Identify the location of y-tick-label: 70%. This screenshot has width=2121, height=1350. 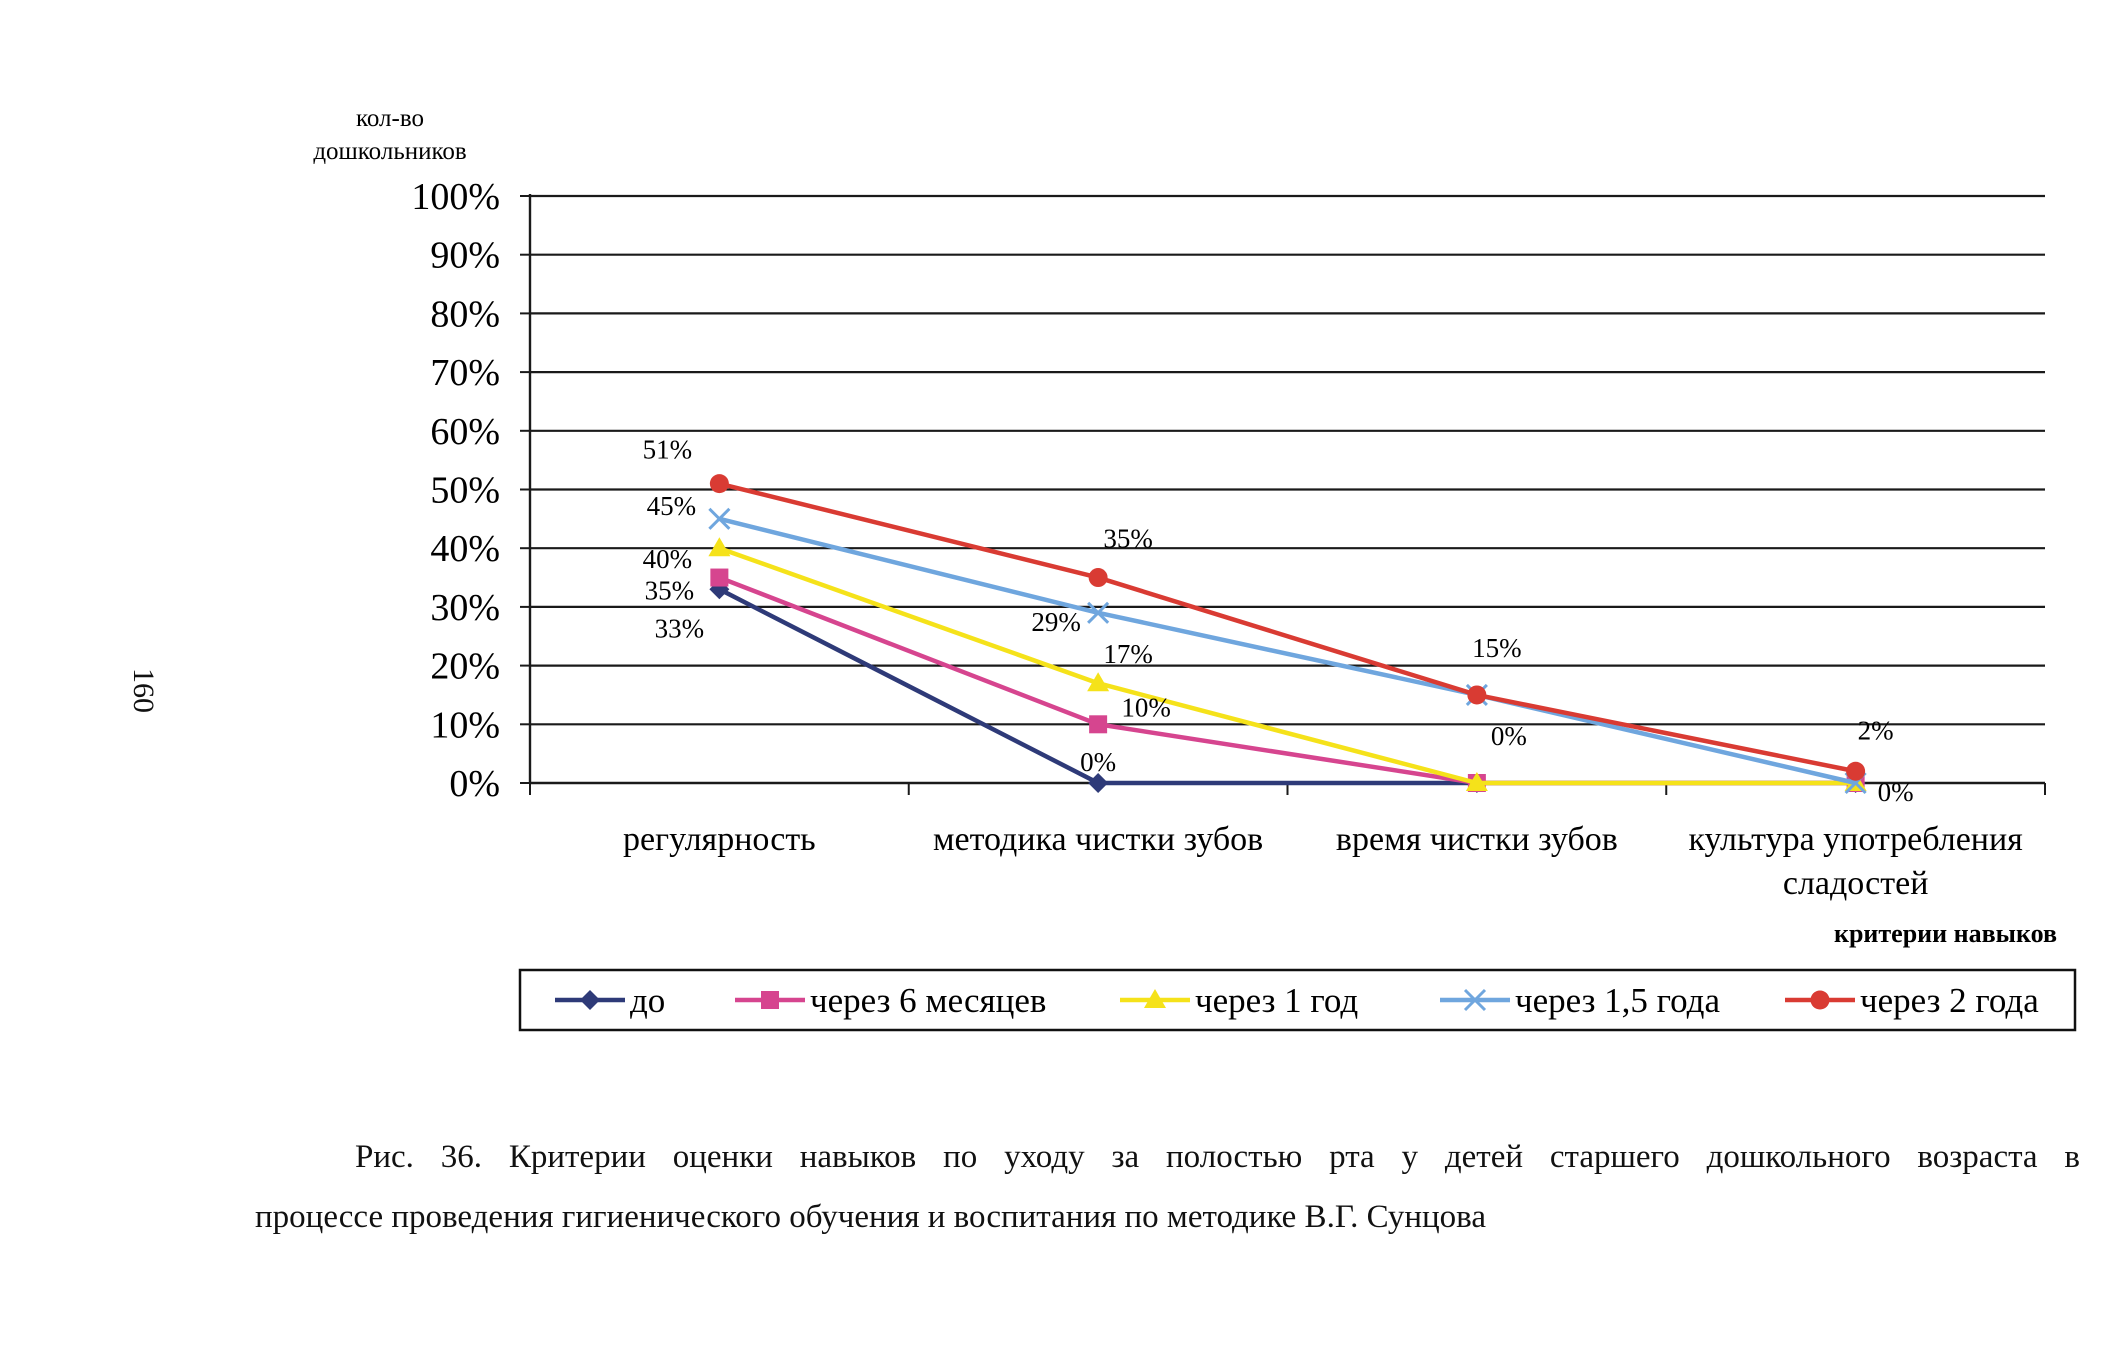
(465, 373).